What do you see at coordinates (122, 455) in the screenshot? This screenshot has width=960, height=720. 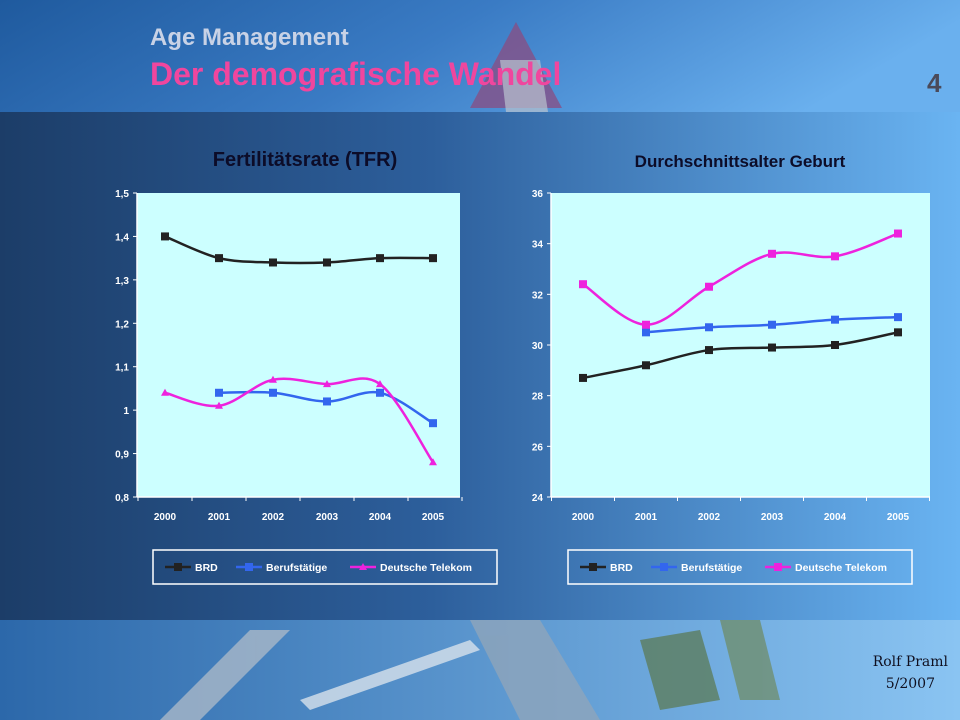 I see `y-tick-label: 0,9` at bounding box center [122, 455].